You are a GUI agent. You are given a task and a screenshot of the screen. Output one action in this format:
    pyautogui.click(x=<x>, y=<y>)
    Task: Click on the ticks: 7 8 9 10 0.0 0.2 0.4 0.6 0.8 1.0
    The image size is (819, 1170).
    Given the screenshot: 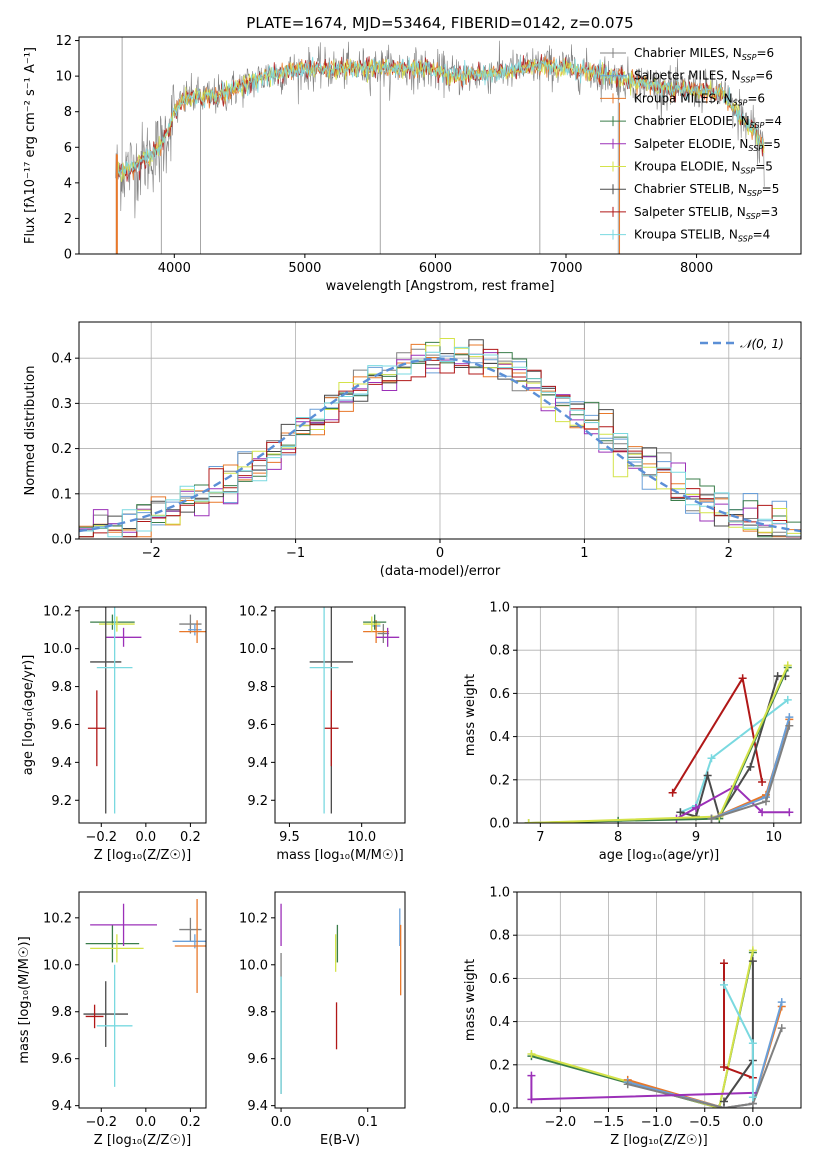 What is the action you would take?
    pyautogui.click(x=635, y=723)
    